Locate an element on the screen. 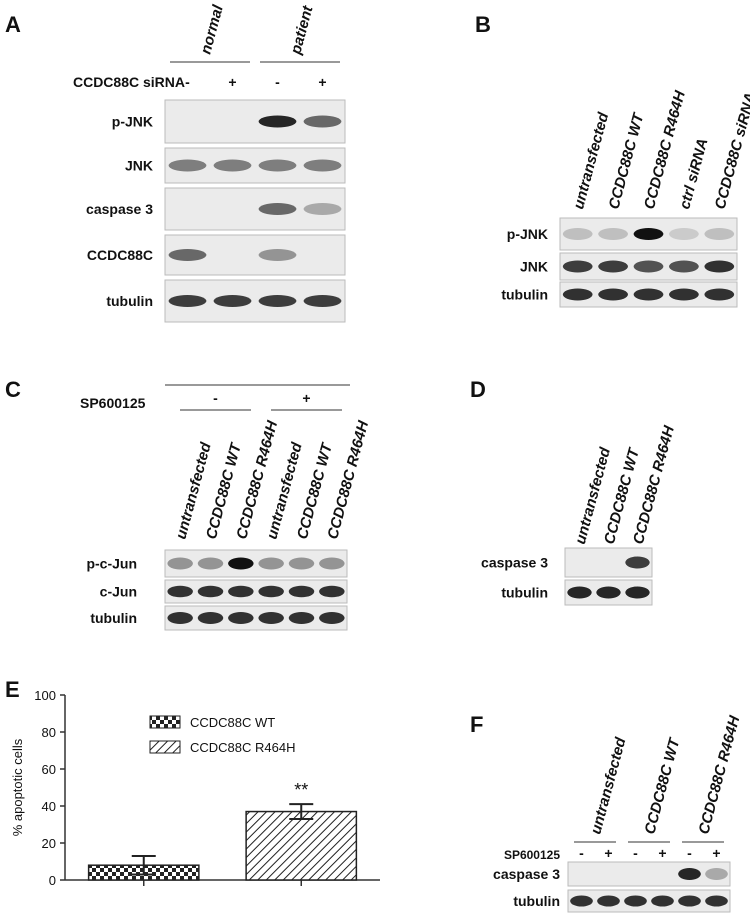 The image size is (750, 919). lane-label: ctrl siRNA is located at coordinates (693, 174).